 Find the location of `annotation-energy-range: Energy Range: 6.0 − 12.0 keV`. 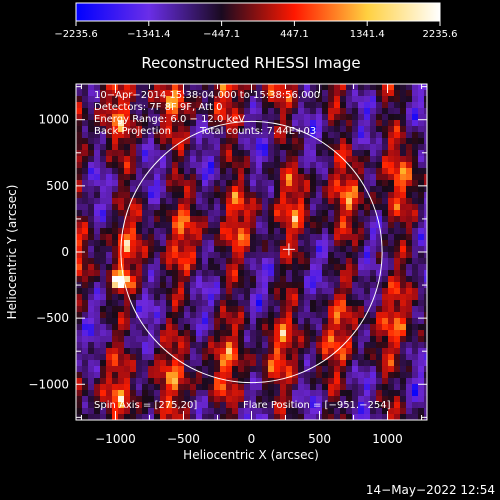

annotation-energy-range: Energy Range: 6.0 − 12.0 keV is located at coordinates (169, 119).